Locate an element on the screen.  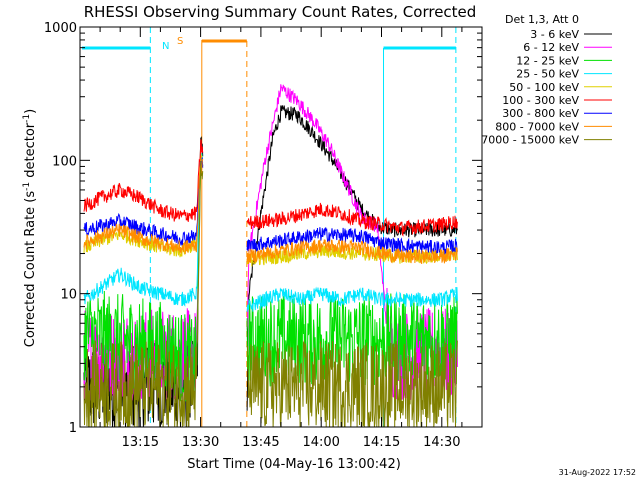
legend-label-6: 300 - 800 keV is located at coordinates (540, 113).